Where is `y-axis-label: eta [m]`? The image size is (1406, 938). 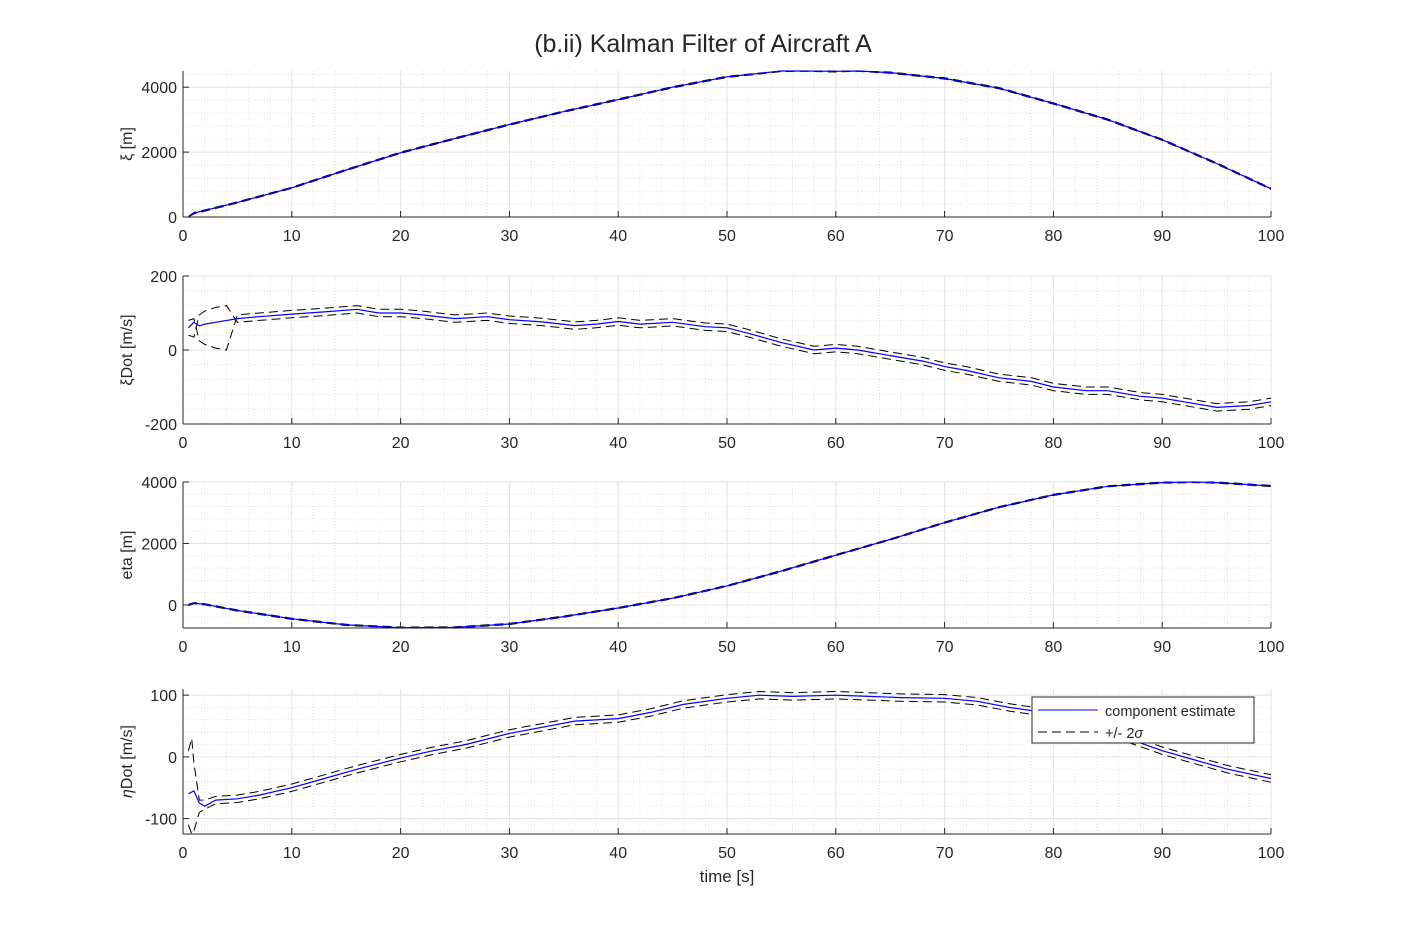 y-axis-label: eta [m] is located at coordinates (127, 555).